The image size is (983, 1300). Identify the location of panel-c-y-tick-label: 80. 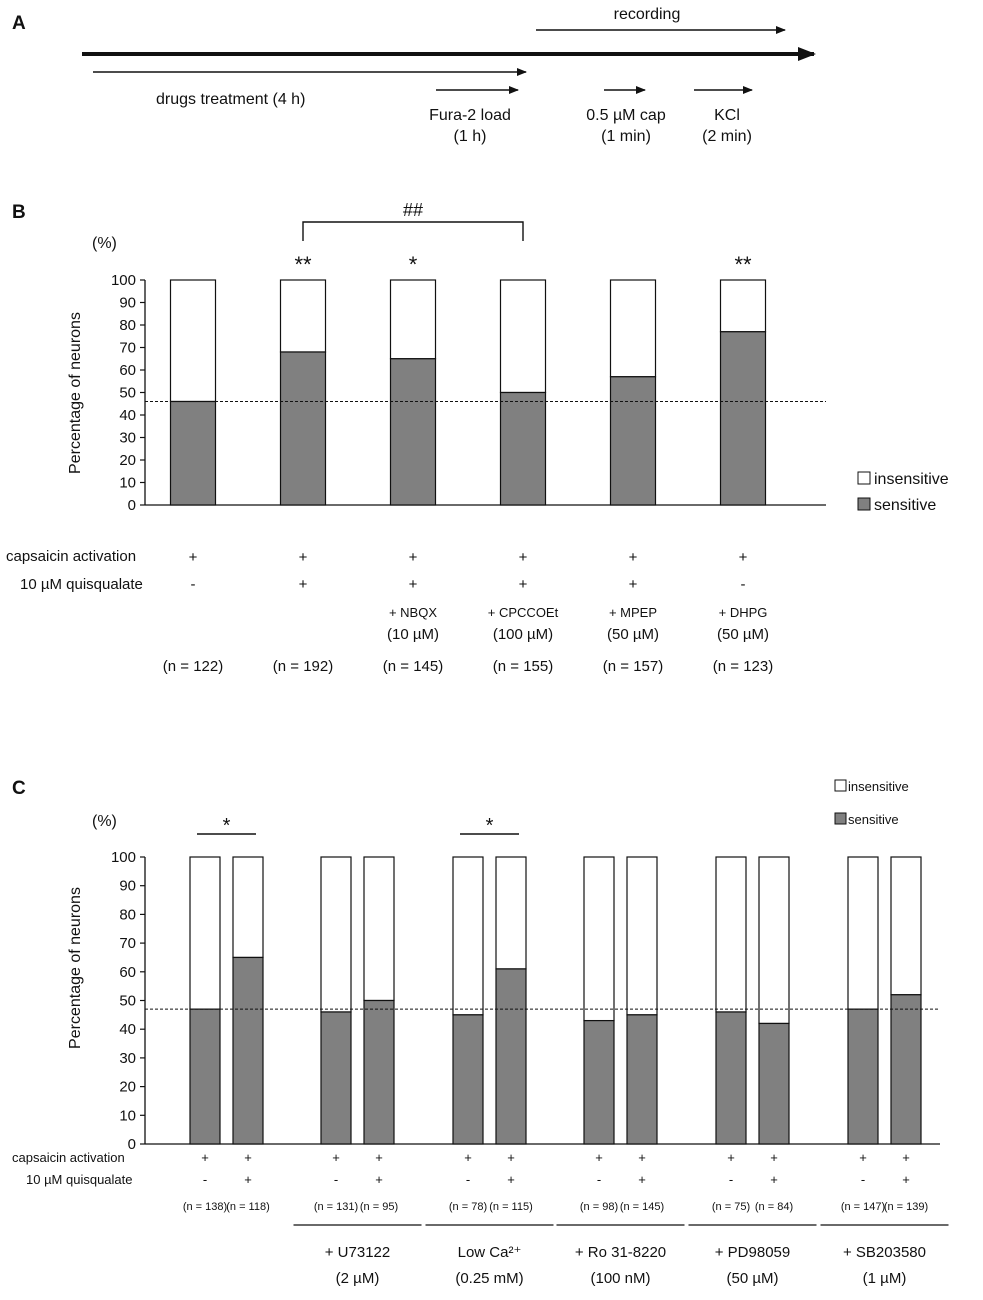
(127, 914).